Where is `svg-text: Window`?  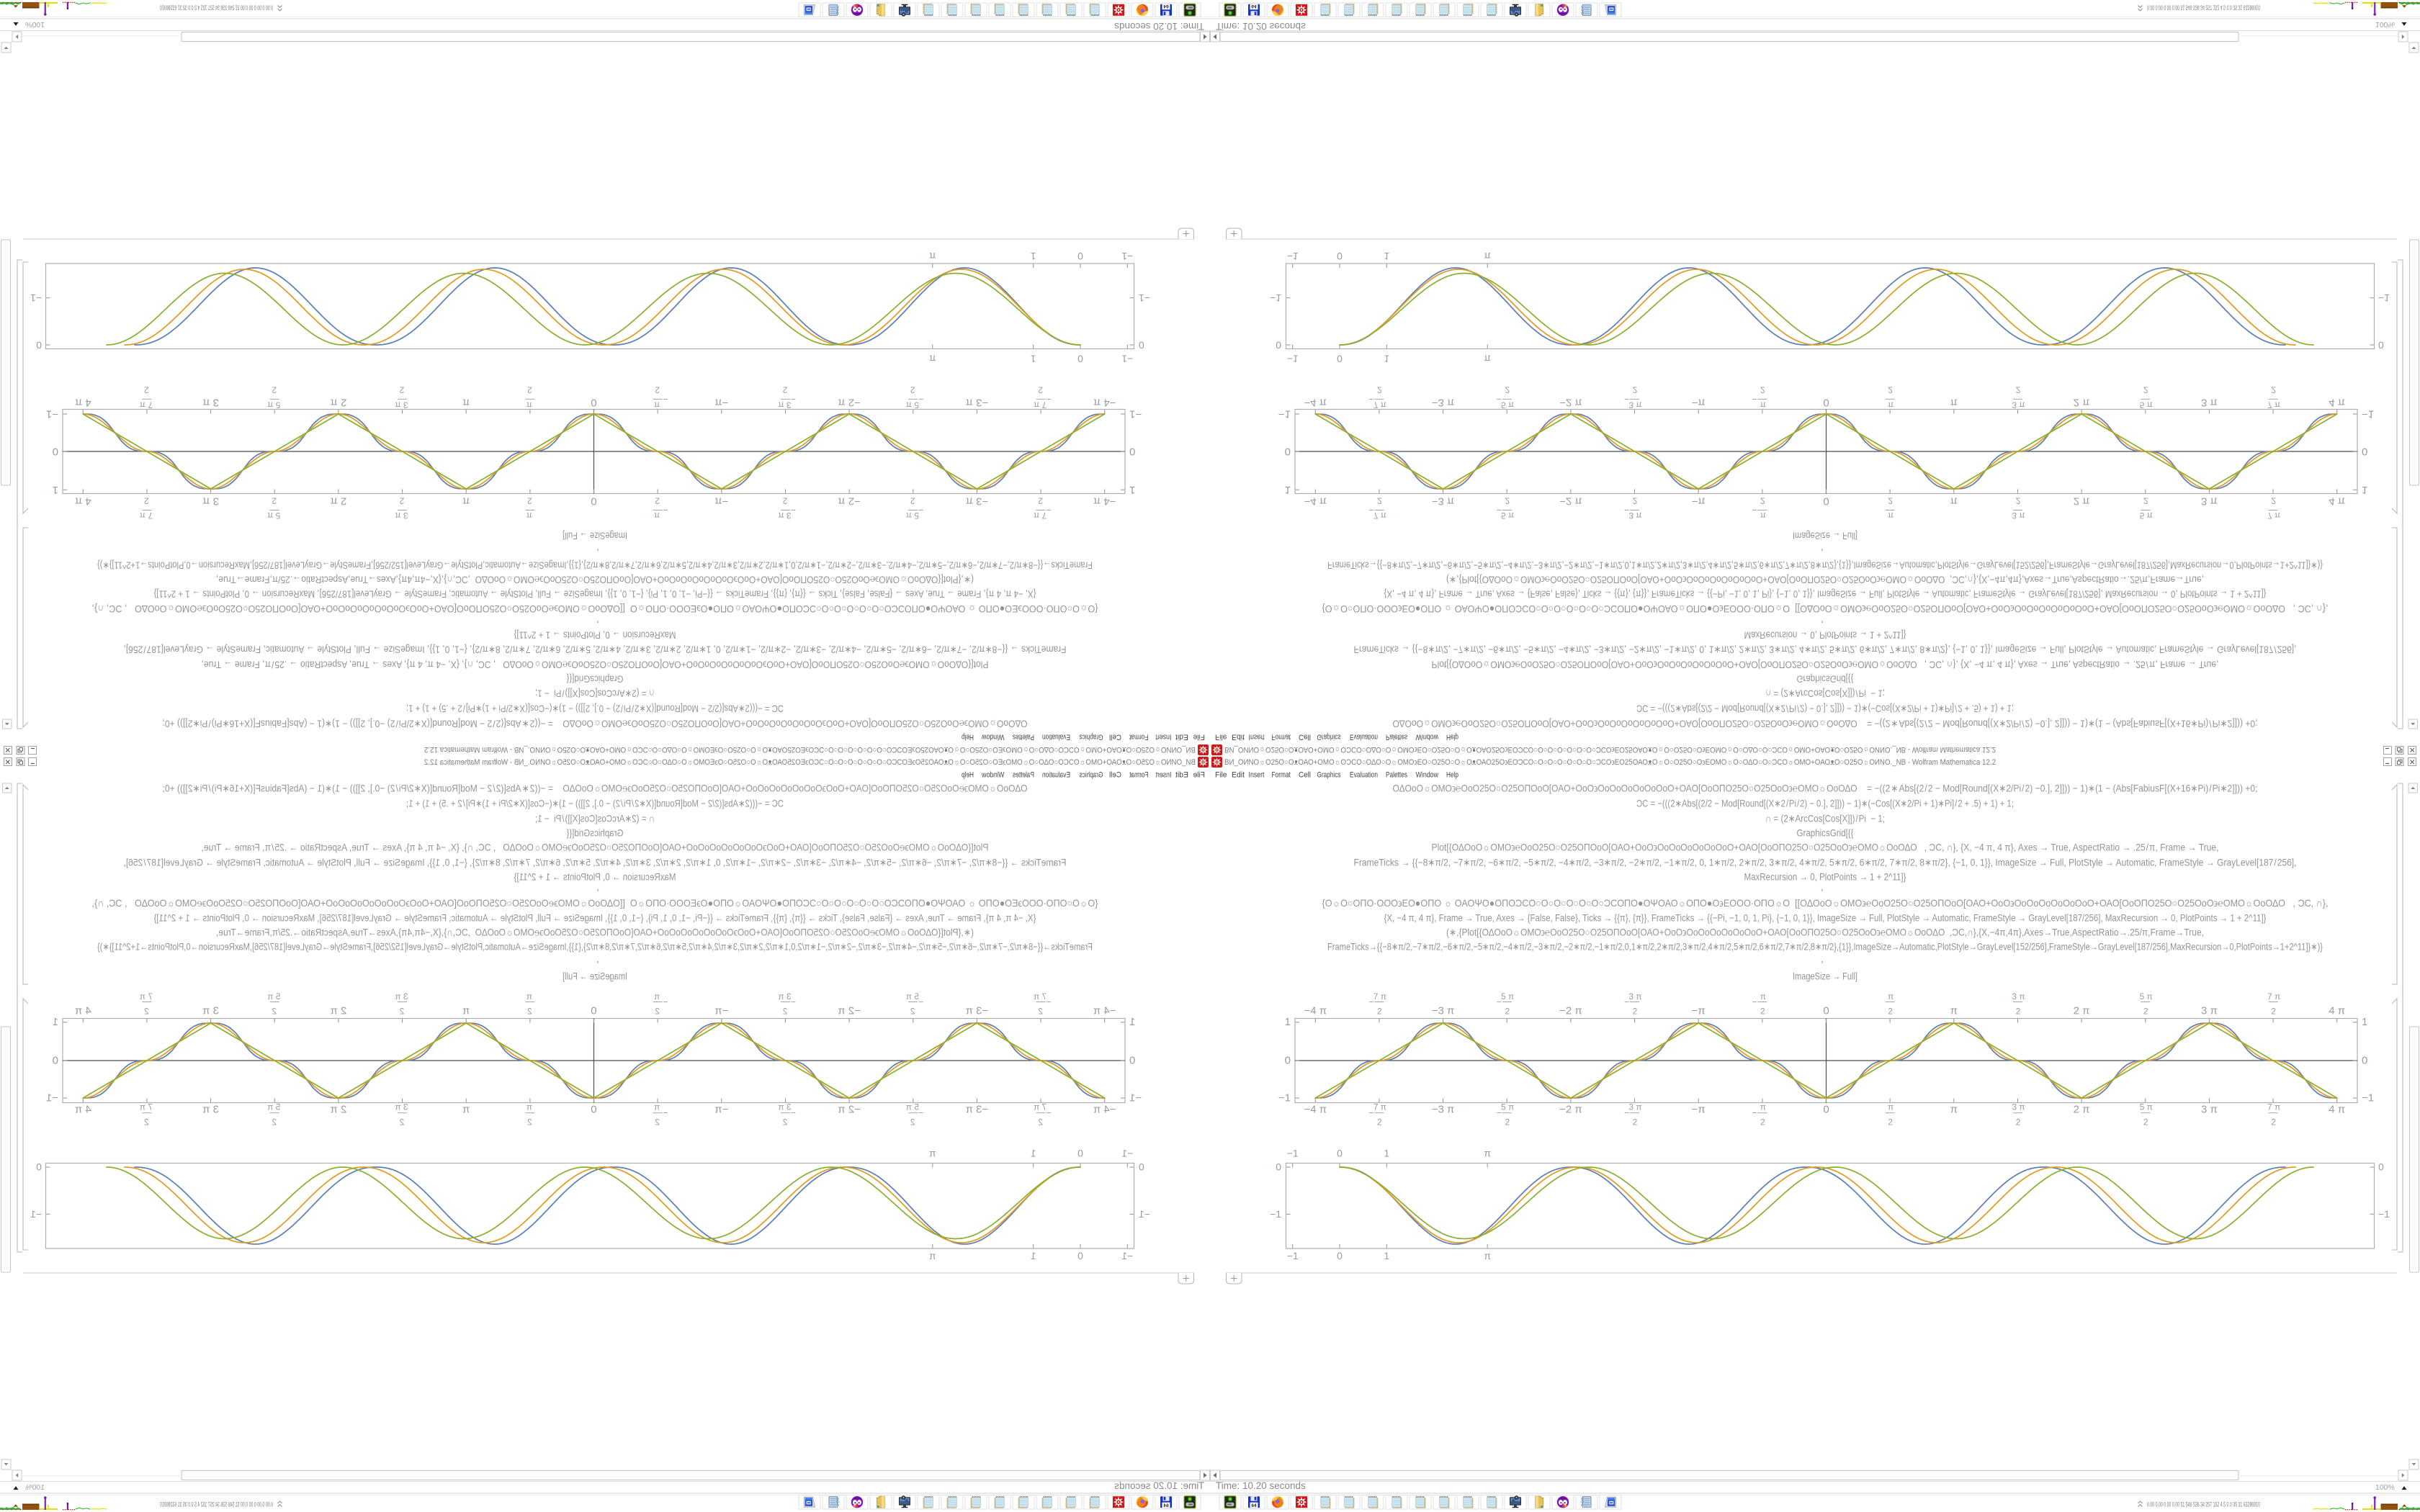
svg-text: Window is located at coordinates (1427, 775).